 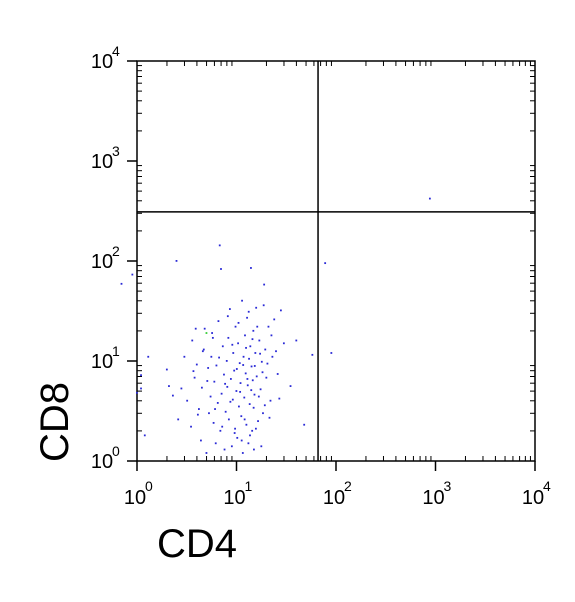 What do you see at coordinates (149, 486) in the screenshot?
I see `x-tick-exponent: 0` at bounding box center [149, 486].